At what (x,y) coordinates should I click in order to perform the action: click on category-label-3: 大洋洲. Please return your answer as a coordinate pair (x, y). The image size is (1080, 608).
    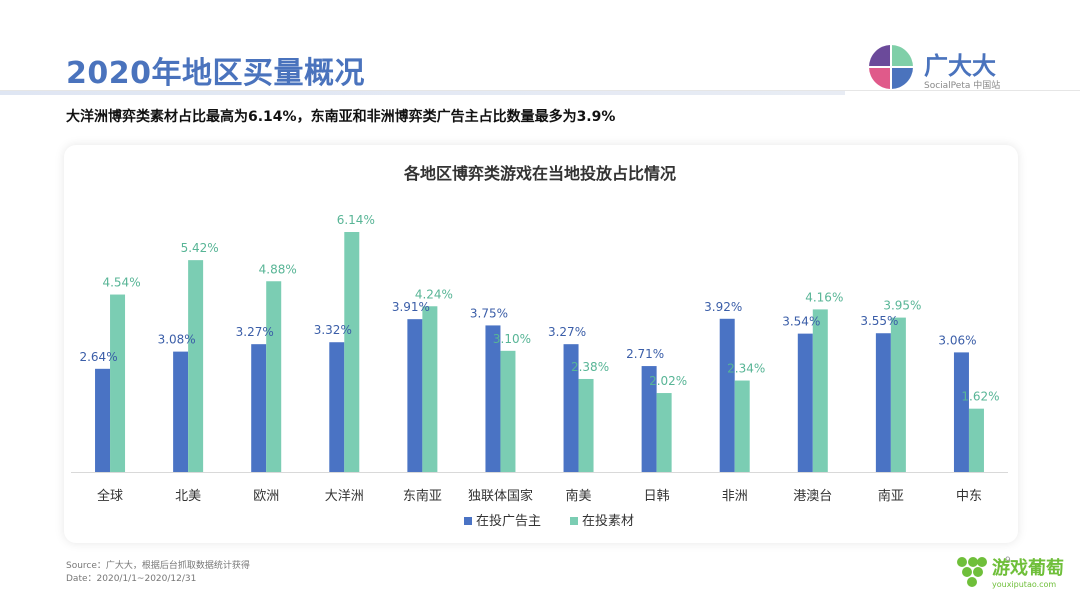
    Looking at the image, I should click on (344, 496).